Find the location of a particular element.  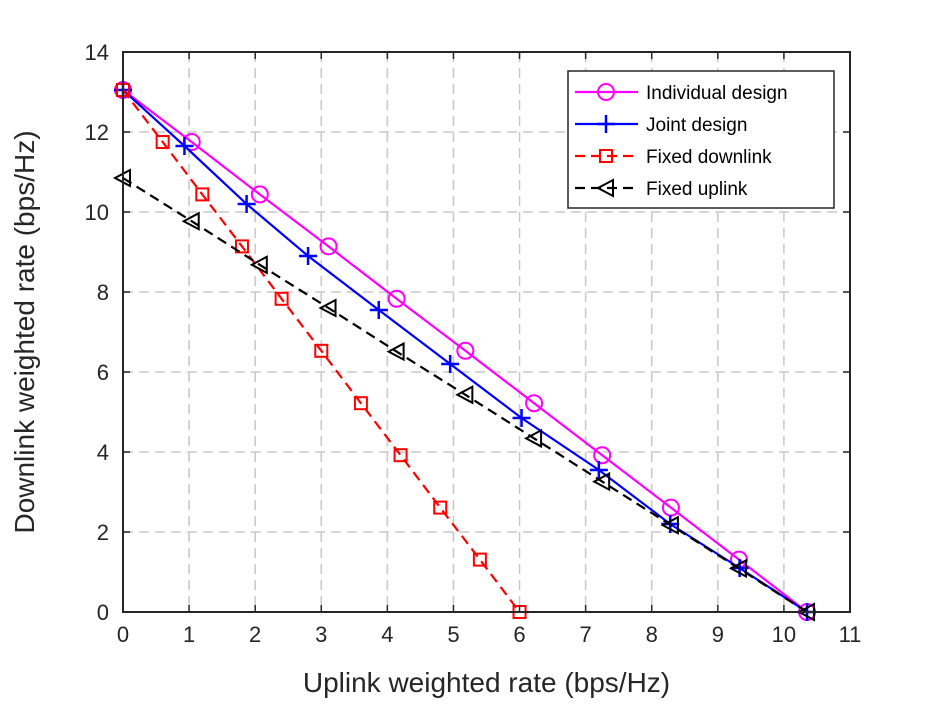

legend-marker-fixed-downlink is located at coordinates (606, 156).